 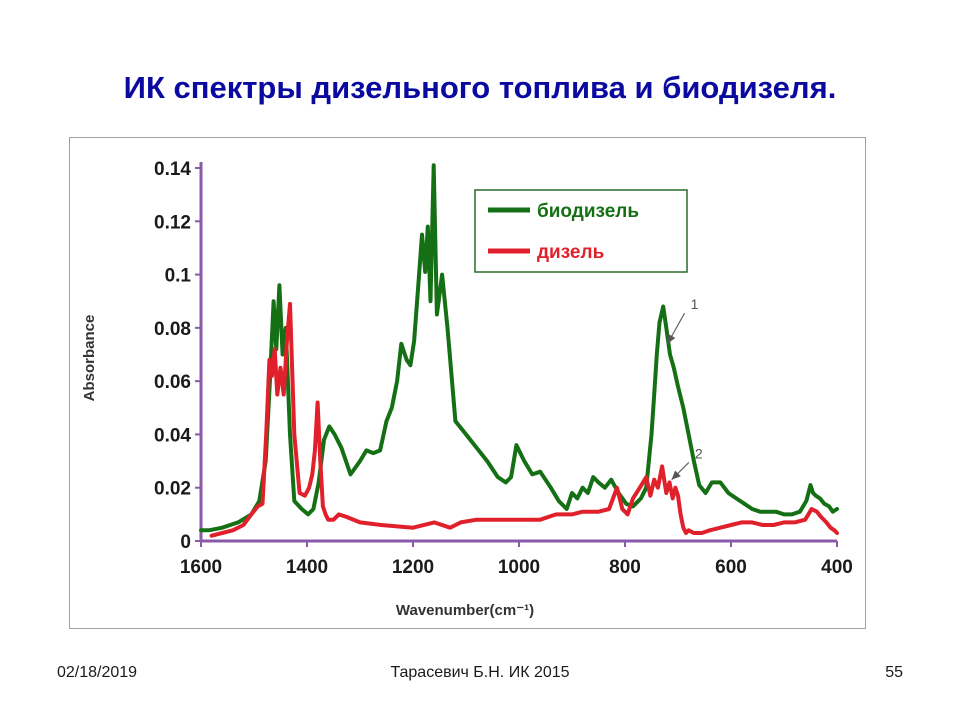 I want to click on x-tick-label: 400, so click(x=837, y=567).